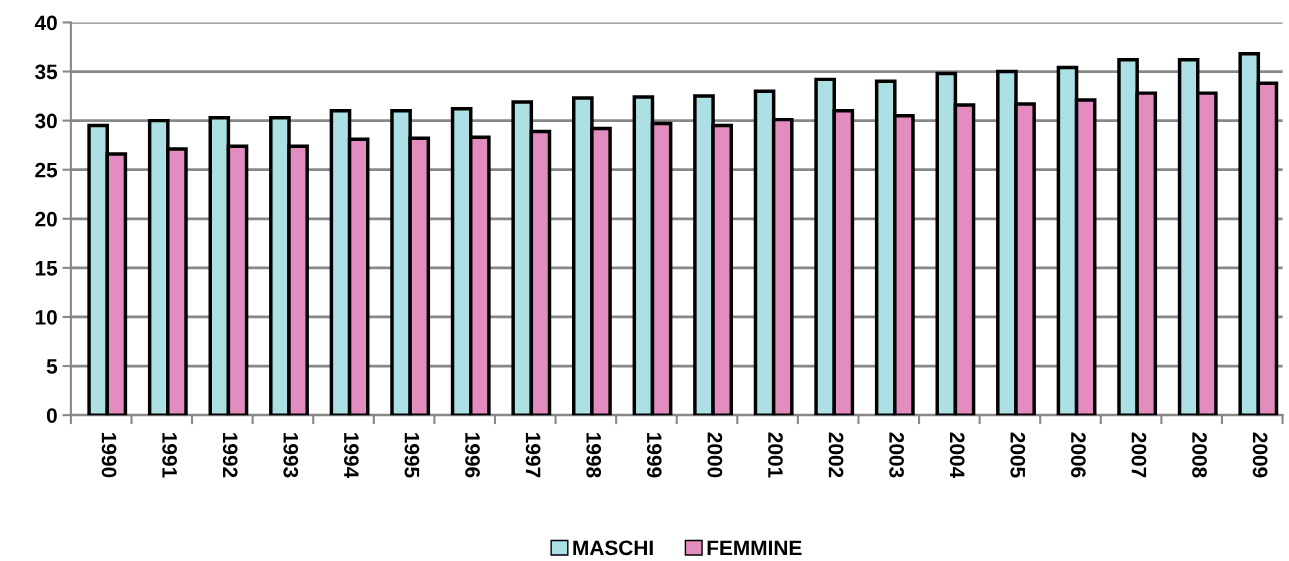 The width and height of the screenshot is (1289, 561). I want to click on y-tick-label: 0, so click(51, 415).